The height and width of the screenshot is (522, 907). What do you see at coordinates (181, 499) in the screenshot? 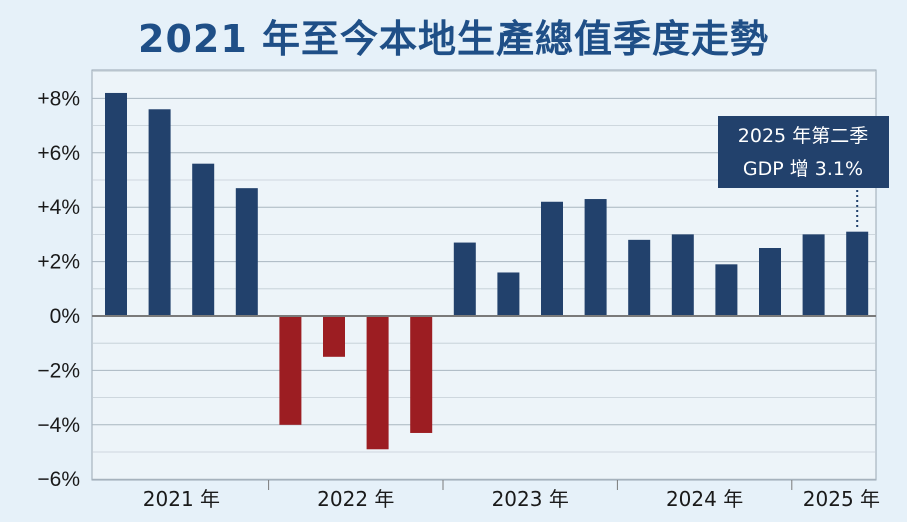
I see `x-group-label: 2021 年` at bounding box center [181, 499].